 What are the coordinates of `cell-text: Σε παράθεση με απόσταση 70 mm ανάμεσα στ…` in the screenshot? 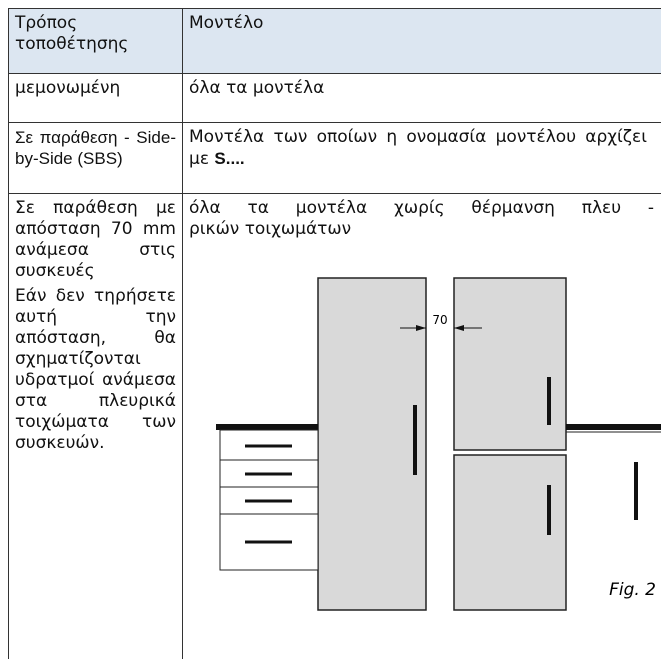 It's located at (95, 239).